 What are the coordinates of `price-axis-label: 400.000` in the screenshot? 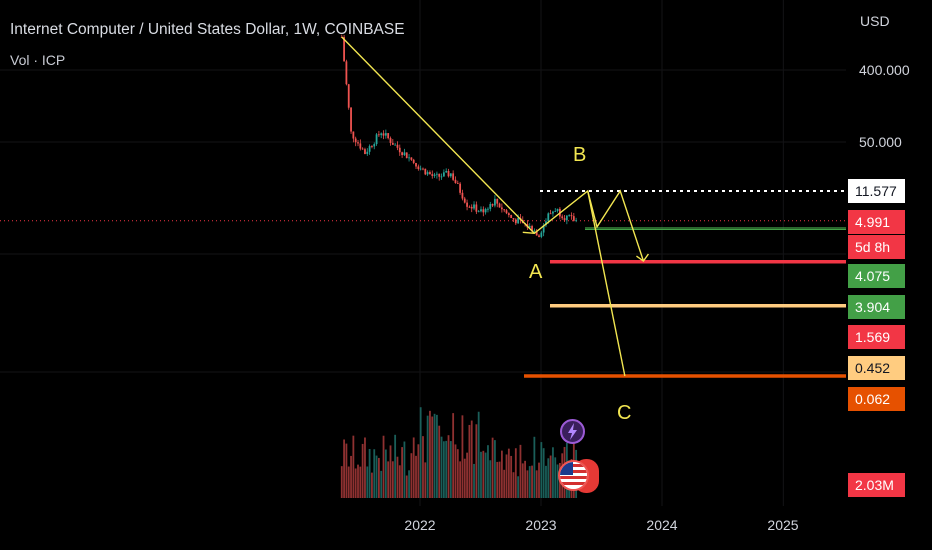 It's located at (884, 70).